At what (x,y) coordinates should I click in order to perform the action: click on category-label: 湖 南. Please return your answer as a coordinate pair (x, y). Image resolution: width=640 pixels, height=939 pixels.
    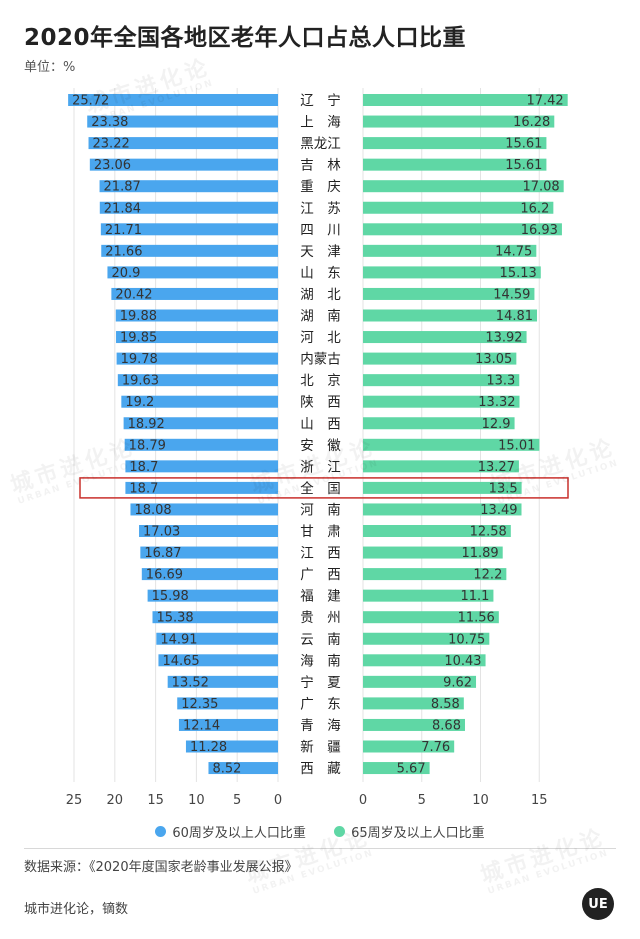
    Looking at the image, I should click on (320, 317).